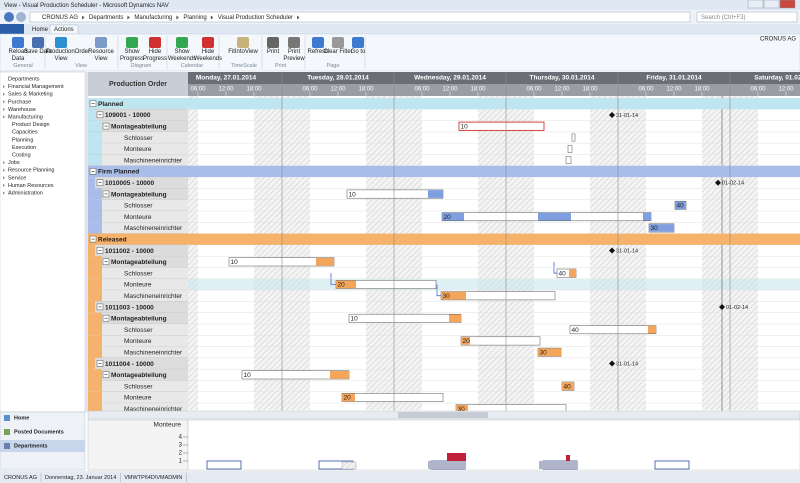 This screenshot has height=483, width=800. Describe the element at coordinates (86, 242) in the screenshot. I see `nav-splitter` at that location.